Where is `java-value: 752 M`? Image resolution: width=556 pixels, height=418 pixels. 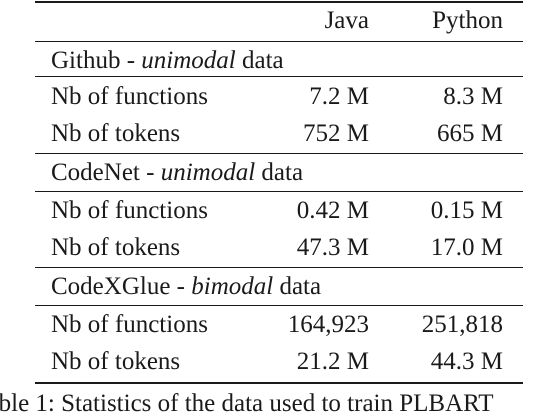 java-value: 752 M is located at coordinates (336, 133).